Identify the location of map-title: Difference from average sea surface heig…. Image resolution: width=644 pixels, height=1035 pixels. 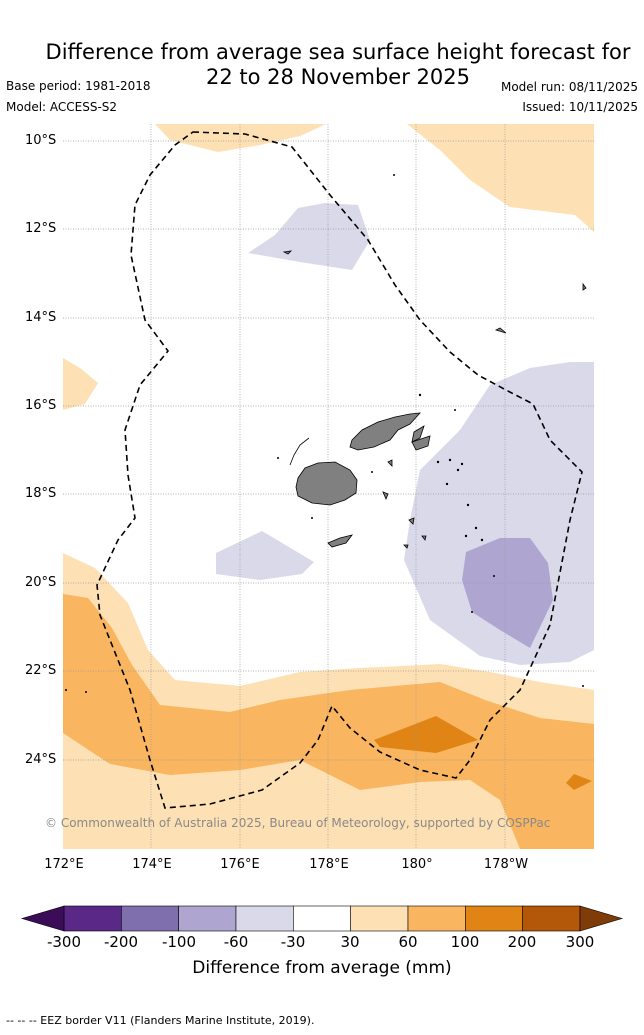
(338, 65).